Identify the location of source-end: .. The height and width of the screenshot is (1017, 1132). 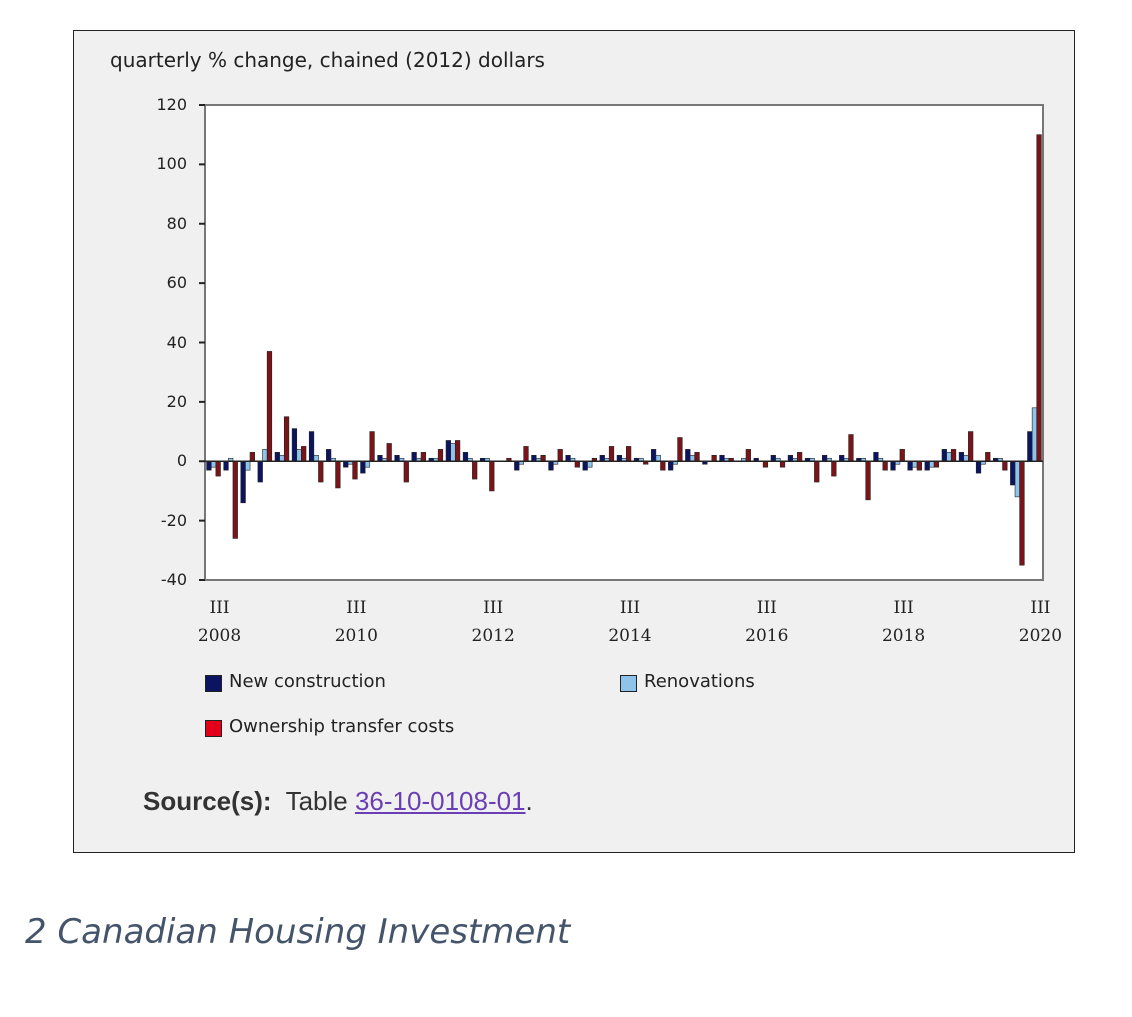
(529, 801).